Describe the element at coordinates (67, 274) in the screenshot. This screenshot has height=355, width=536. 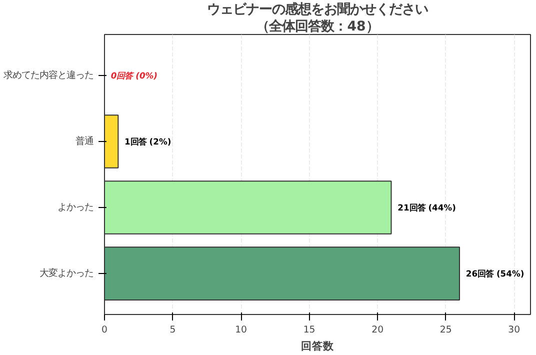
I see `y-tick-label: 大変よかった` at that location.